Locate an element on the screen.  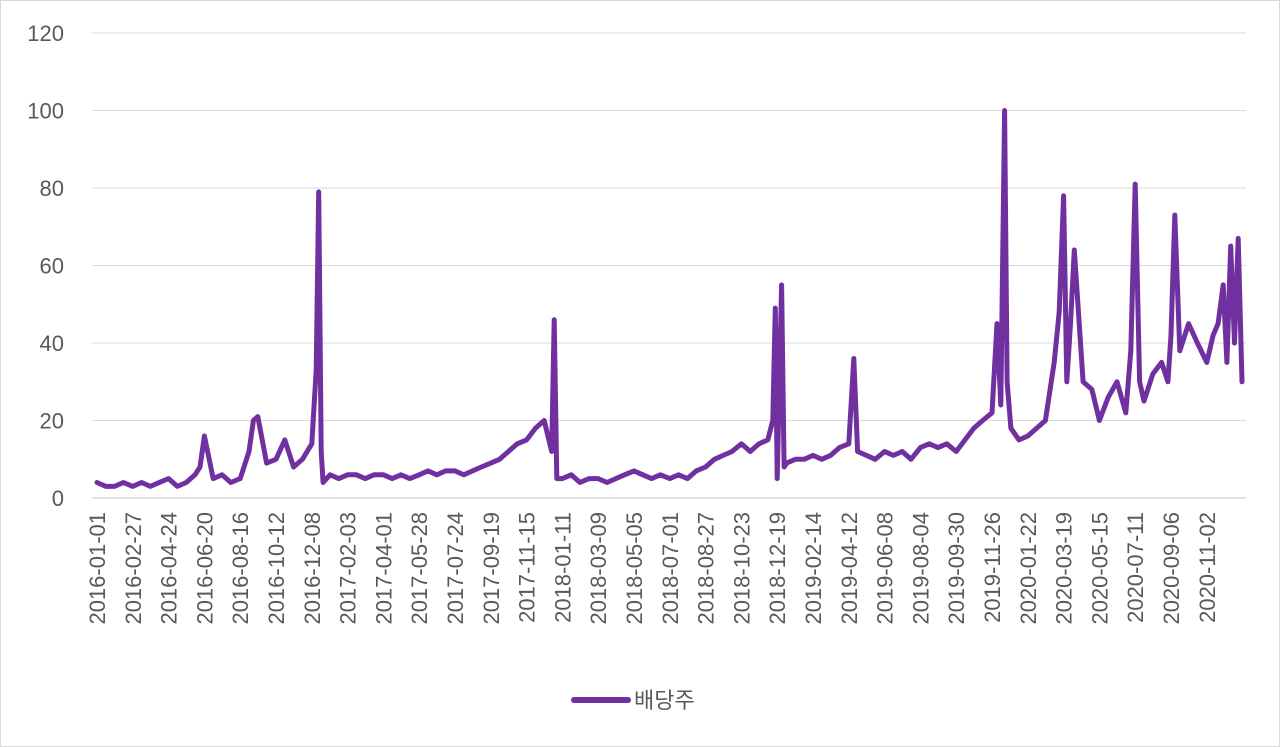
x-tick-label: 2018-10-23 is located at coordinates (741, 568).